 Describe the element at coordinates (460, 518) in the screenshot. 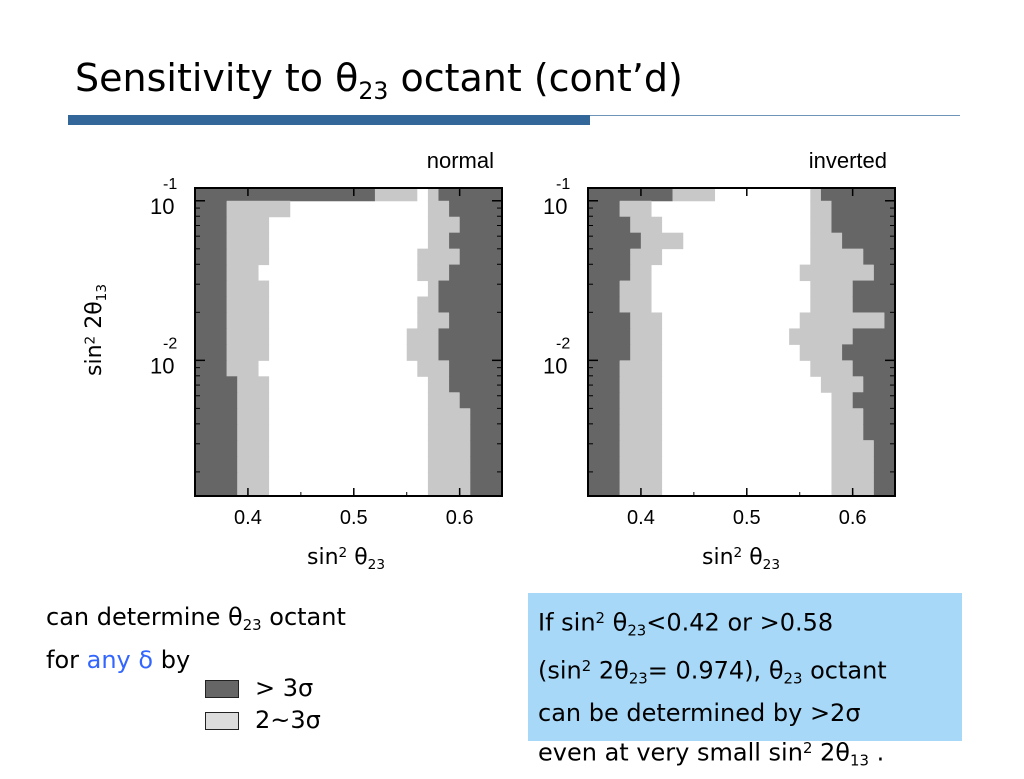

I see `x-tick-label: 0.6` at that location.